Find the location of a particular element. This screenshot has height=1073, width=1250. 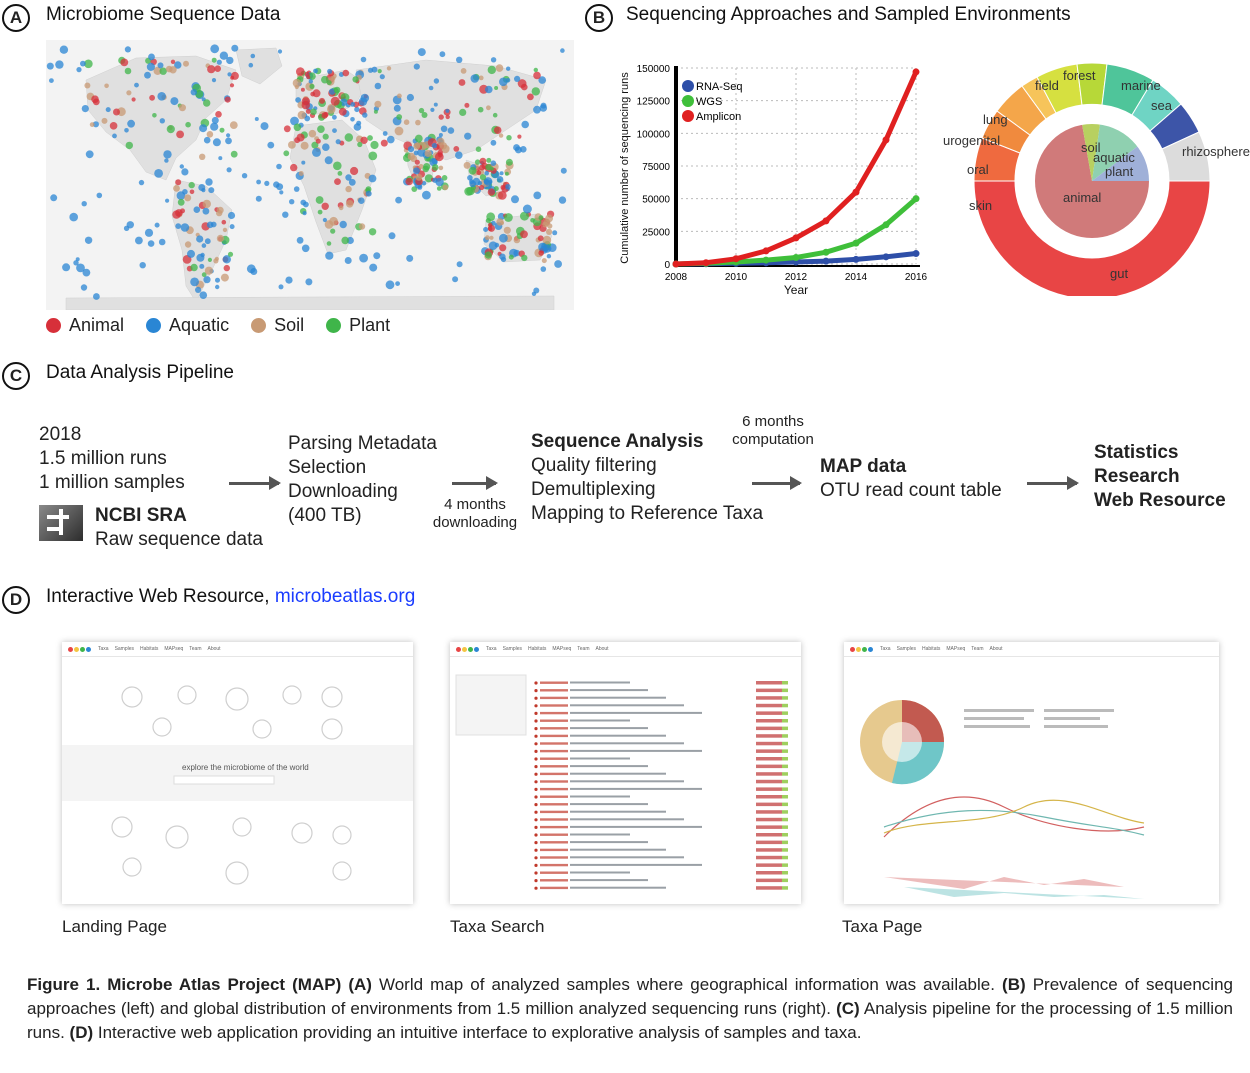

landing-nav-team: Team is located at coordinates (195, 649).